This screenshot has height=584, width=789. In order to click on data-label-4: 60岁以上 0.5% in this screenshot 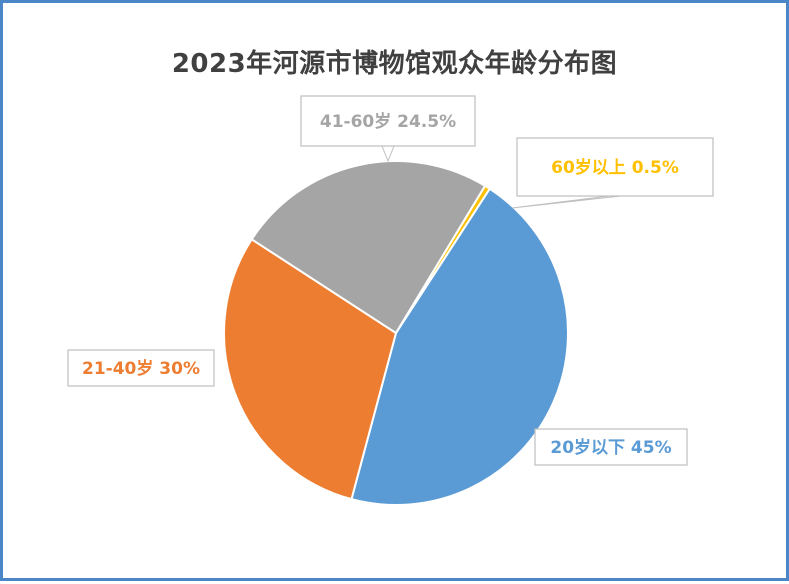, I will do `click(615, 167)`.